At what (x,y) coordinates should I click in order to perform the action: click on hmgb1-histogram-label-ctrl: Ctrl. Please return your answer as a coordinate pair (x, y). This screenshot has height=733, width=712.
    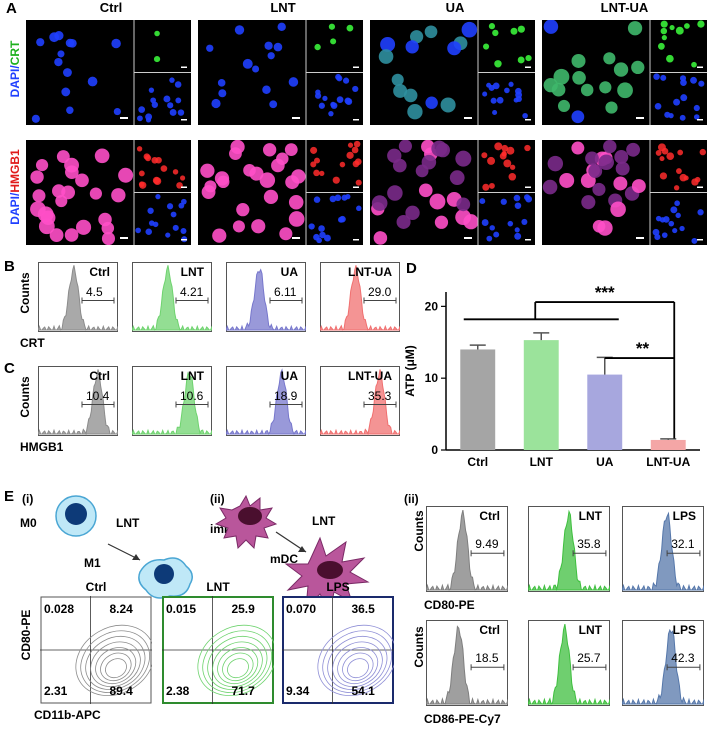
    Looking at the image, I should click on (99, 376).